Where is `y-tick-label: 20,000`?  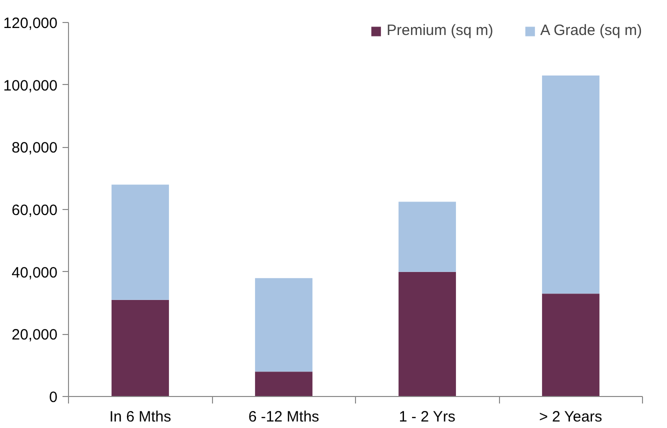
y-tick-label: 20,000 is located at coordinates (35, 335).